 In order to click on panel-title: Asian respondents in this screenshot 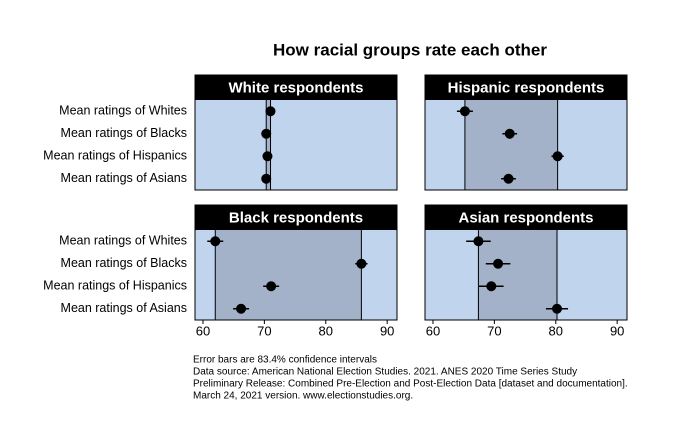, I will do `click(525, 217)`.